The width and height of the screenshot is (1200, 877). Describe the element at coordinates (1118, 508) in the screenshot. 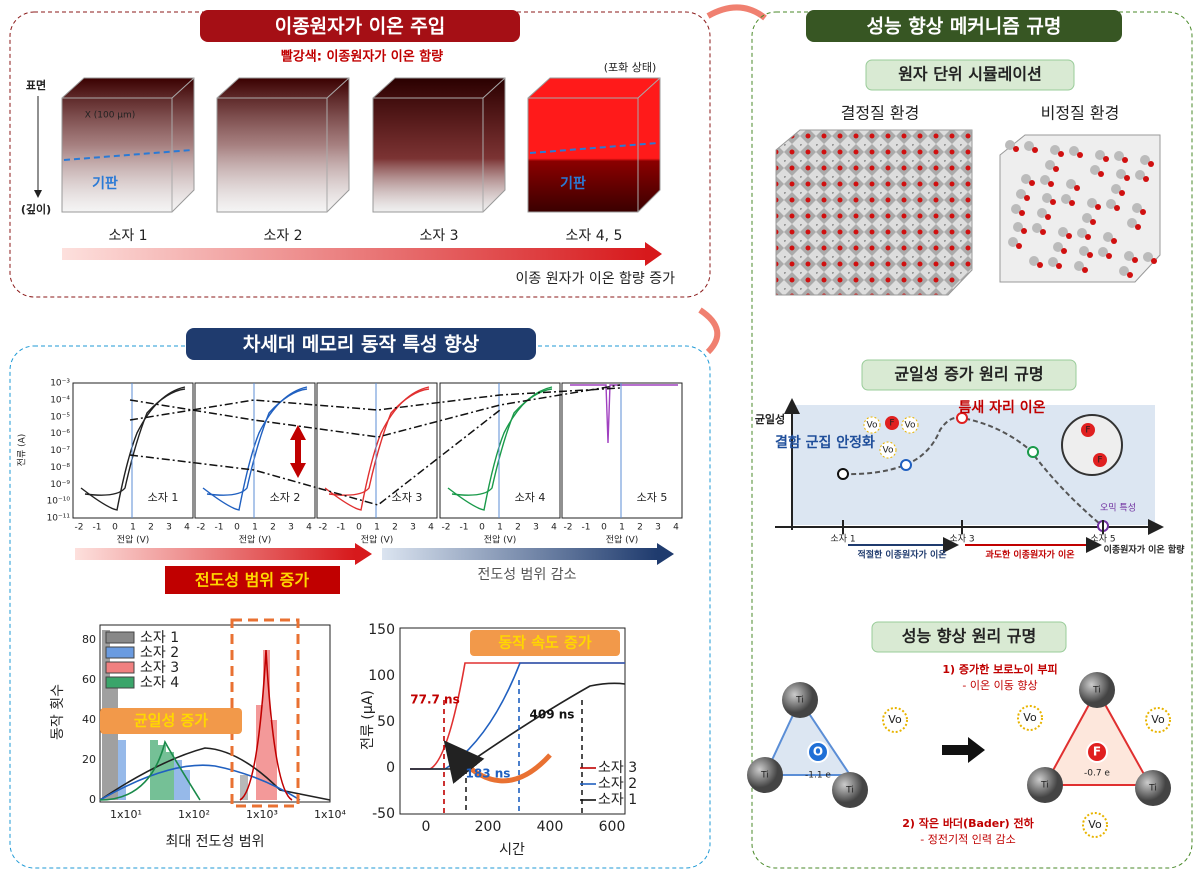

I see `annotation: 오믹 특성` at that location.